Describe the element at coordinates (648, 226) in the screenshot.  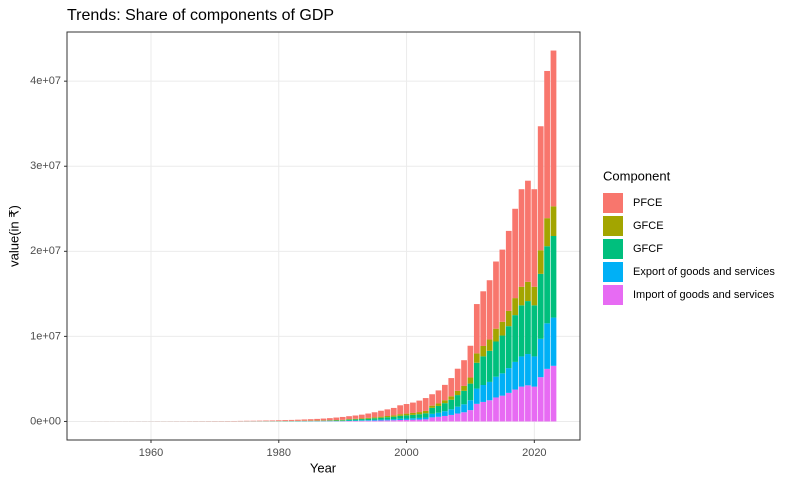
I see `legend-label: GFCE` at that location.